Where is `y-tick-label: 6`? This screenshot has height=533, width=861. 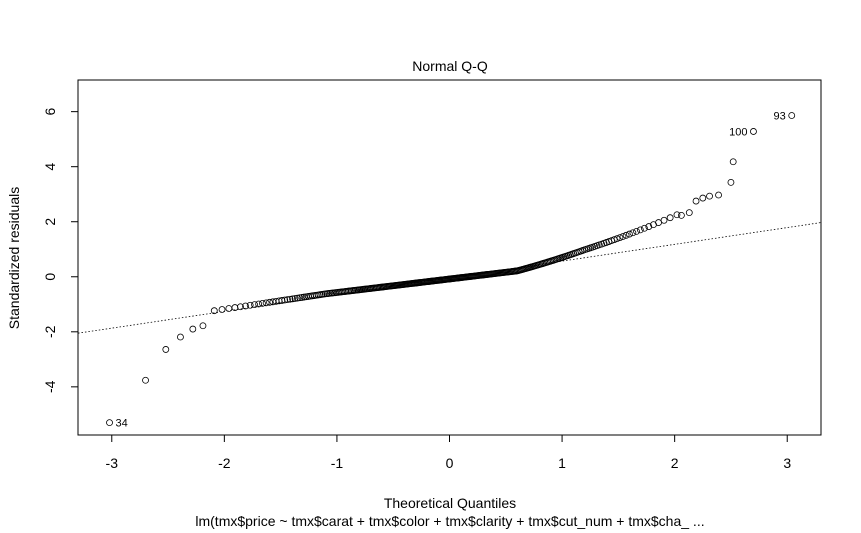
y-tick-label: 6 is located at coordinates (50, 112).